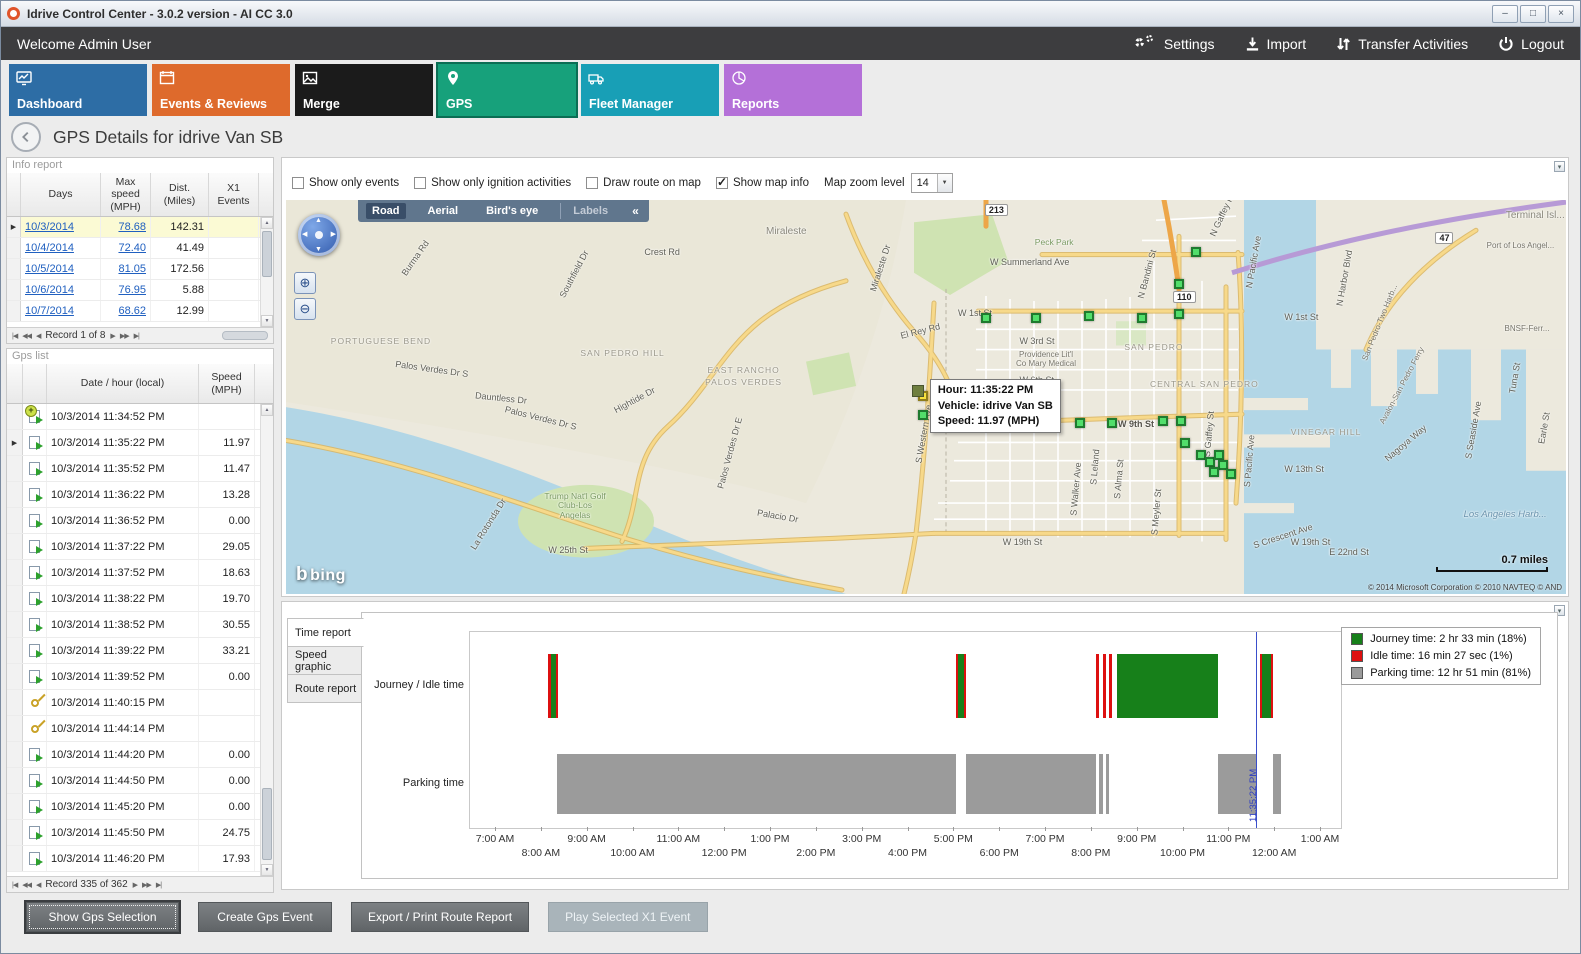 Image resolution: width=1581 pixels, height=954 pixels. Describe the element at coordinates (49, 311) in the screenshot. I see `day-link: 10/7/2014` at that location.